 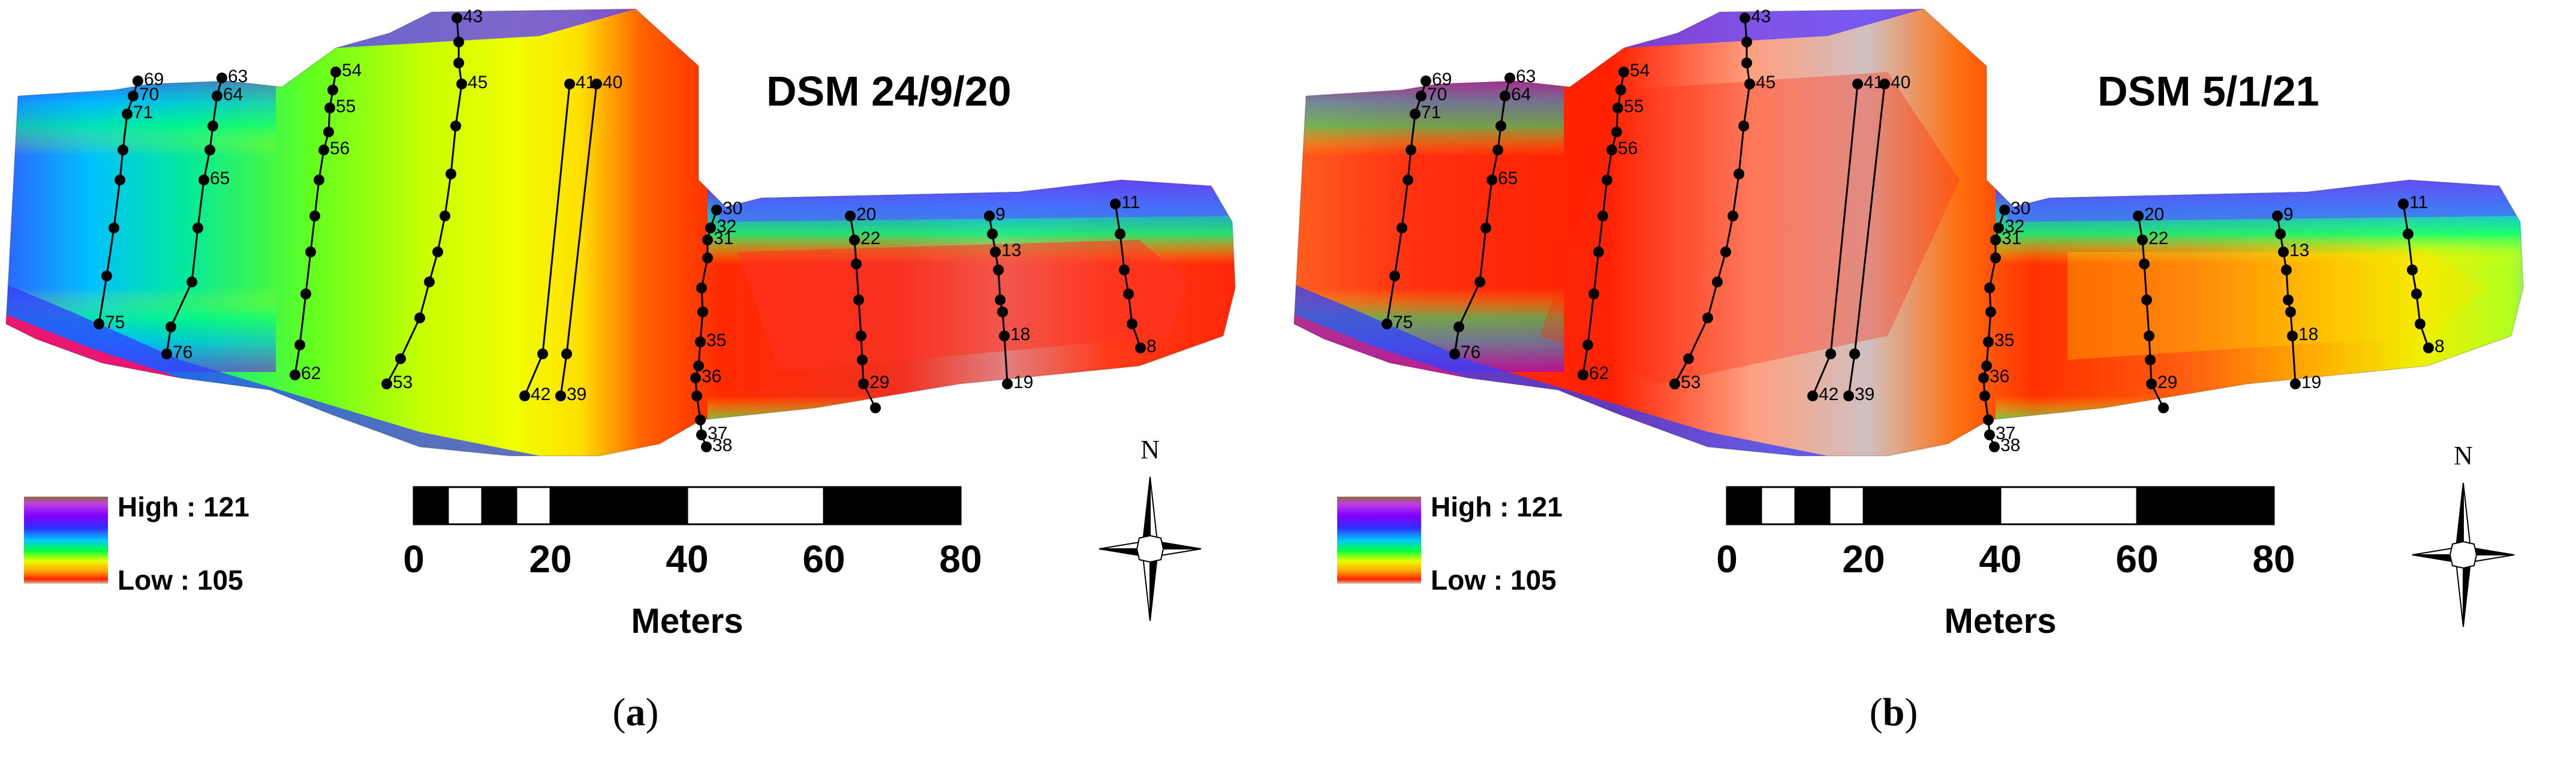 What do you see at coordinates (1722, 199) in the screenshot?
I see `profile-line: 43 45 53` at bounding box center [1722, 199].